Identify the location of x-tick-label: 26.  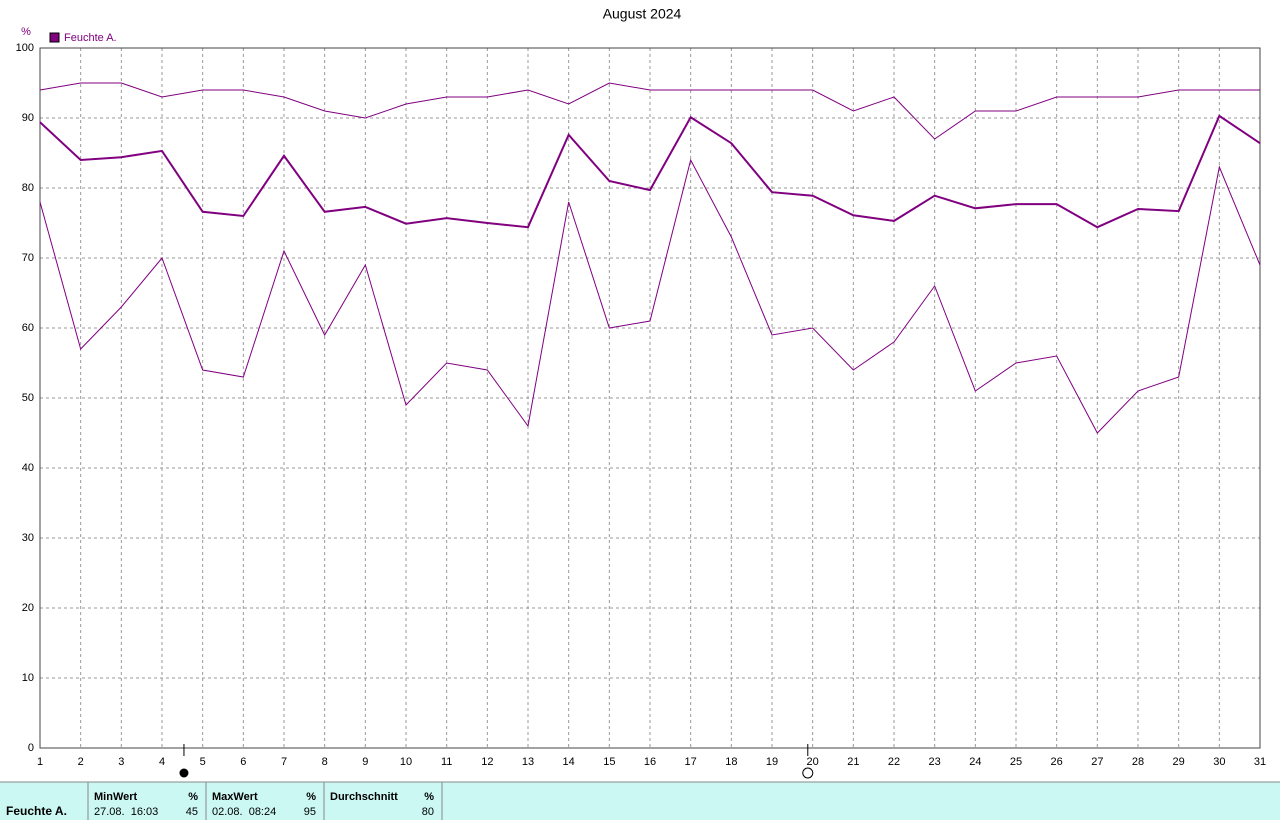
(1057, 762).